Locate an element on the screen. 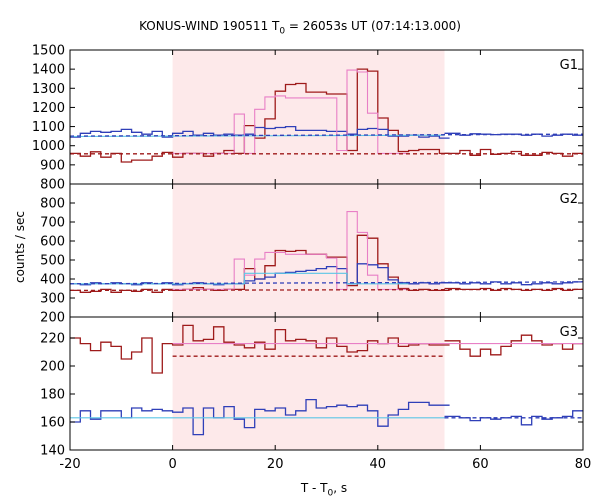 The width and height of the screenshot is (600, 500). g3-ytick-label: 200 is located at coordinates (52, 367).